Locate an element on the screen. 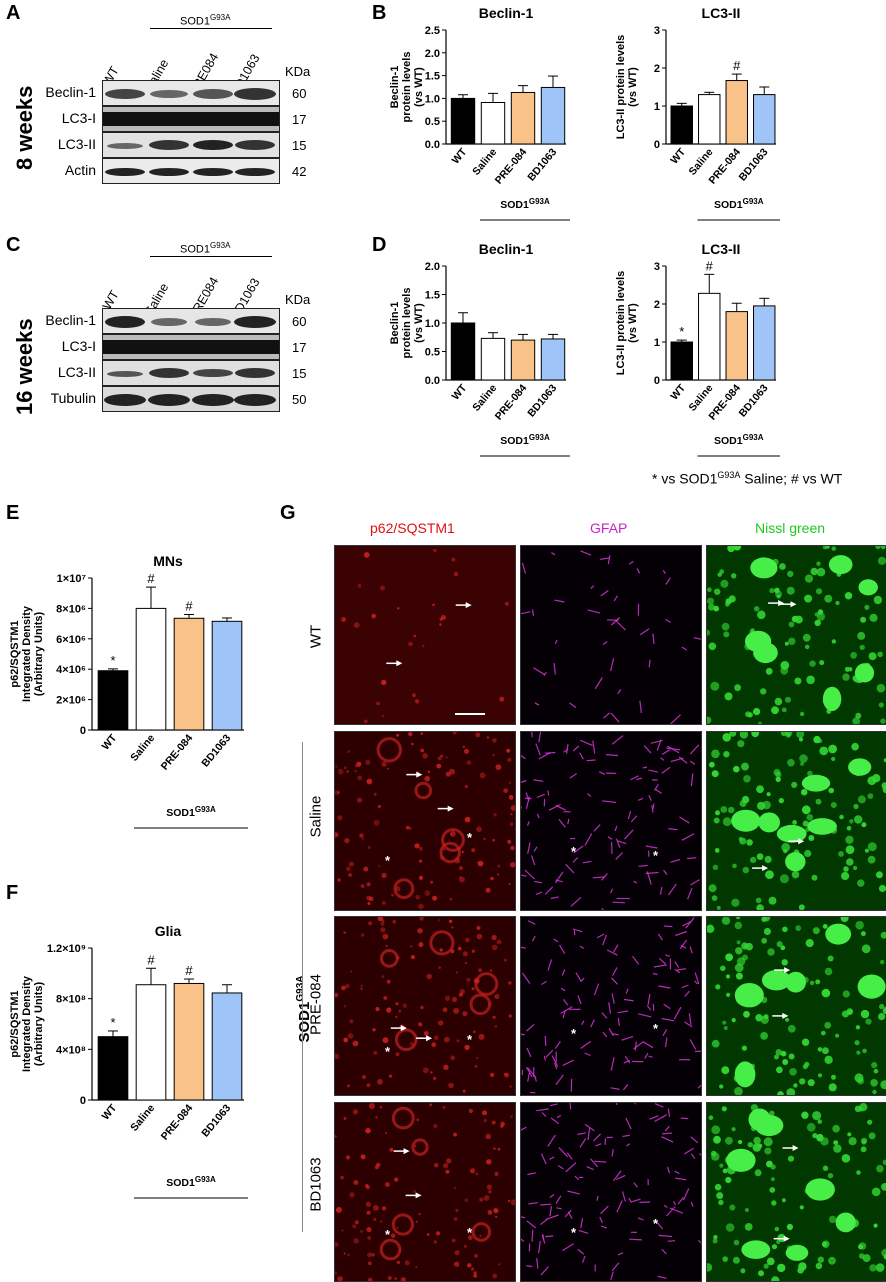  y-tick-label: 8×10⁸ is located at coordinates (71, 1000).